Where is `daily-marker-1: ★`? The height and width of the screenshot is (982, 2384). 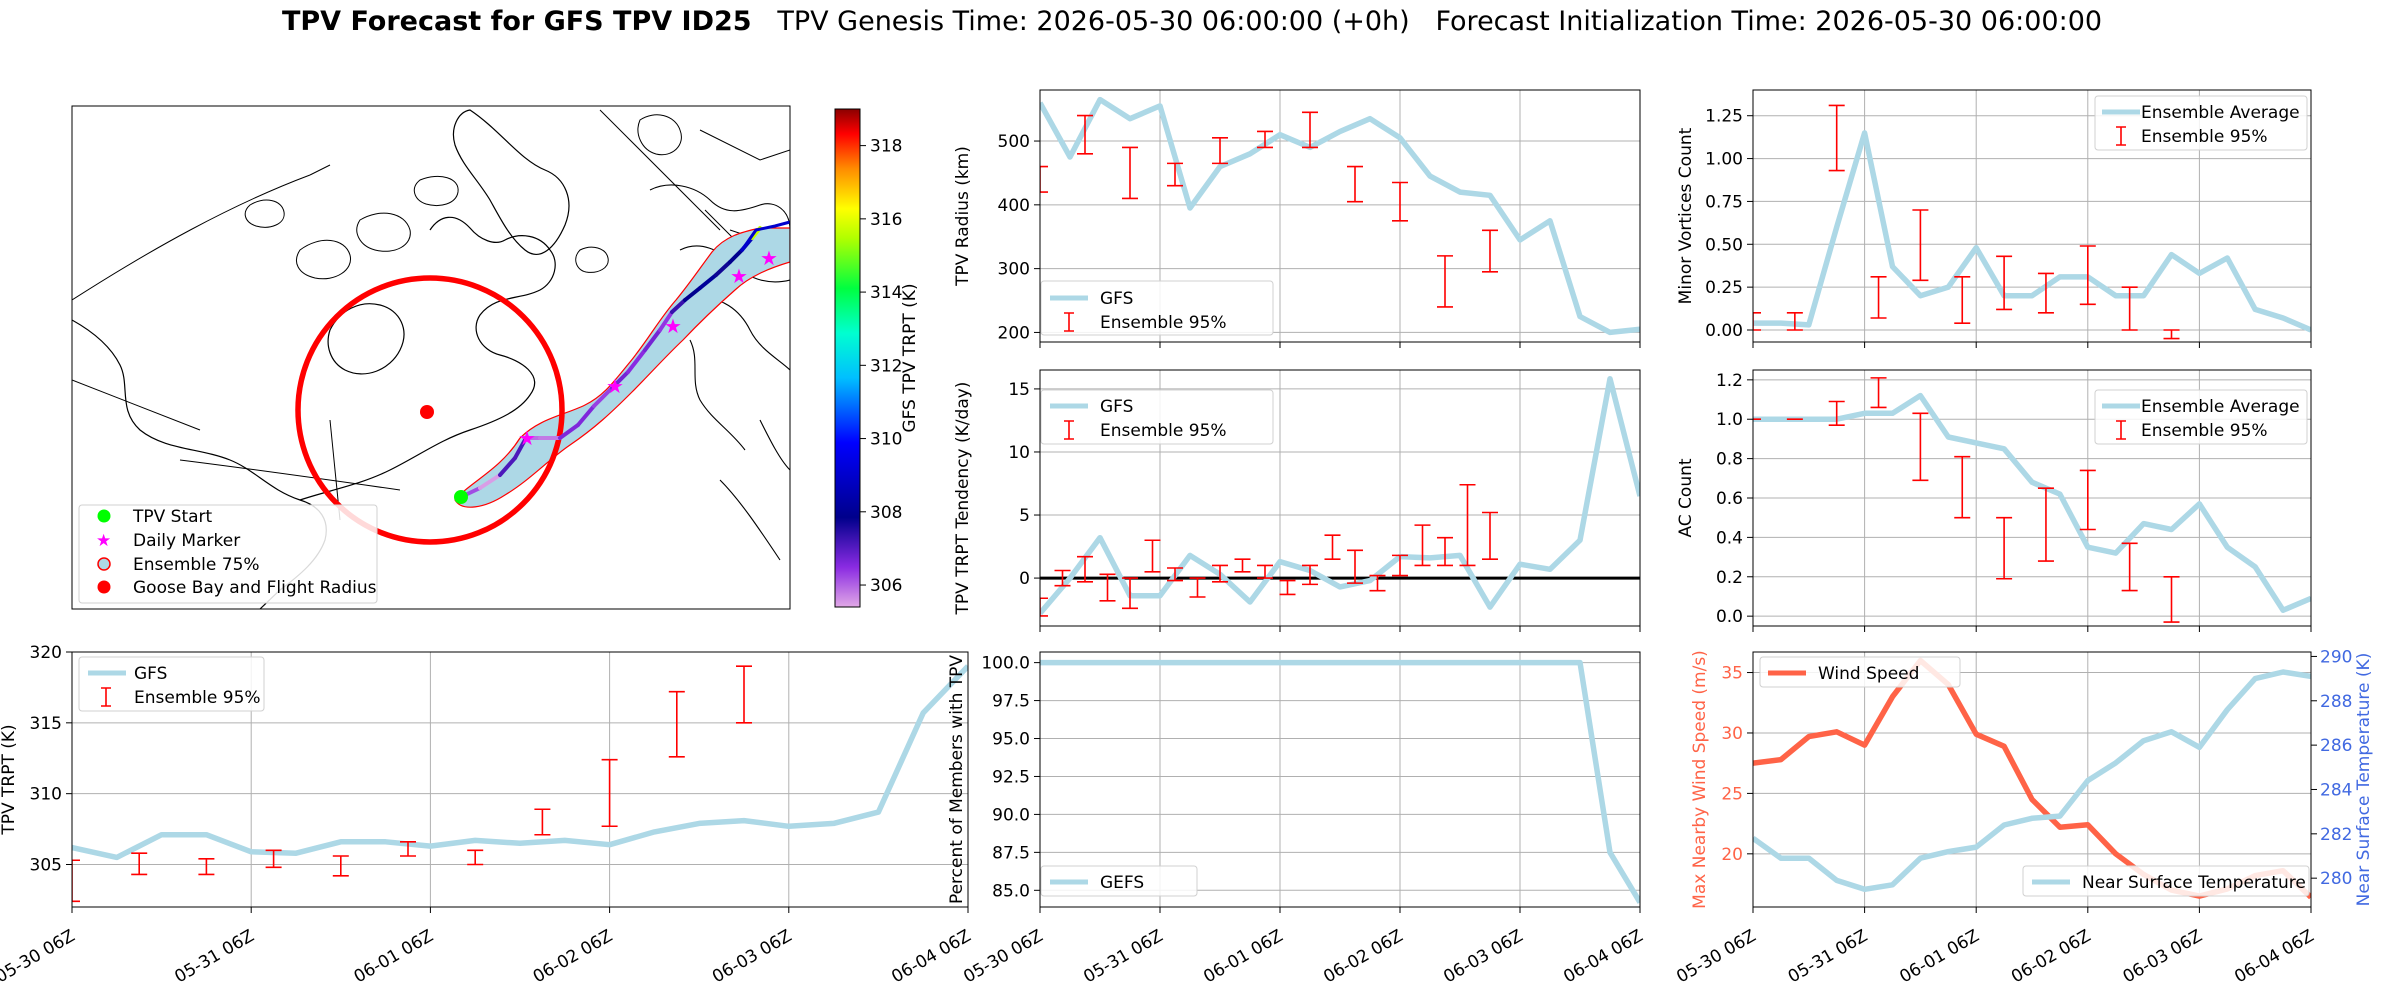
daily-marker-1: ★ is located at coordinates (615, 386).